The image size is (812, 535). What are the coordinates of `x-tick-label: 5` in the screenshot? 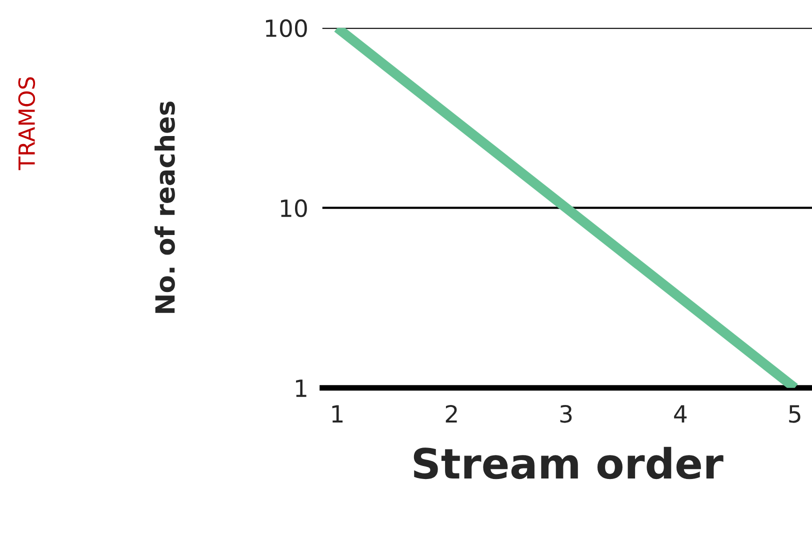 It's located at (794, 414).